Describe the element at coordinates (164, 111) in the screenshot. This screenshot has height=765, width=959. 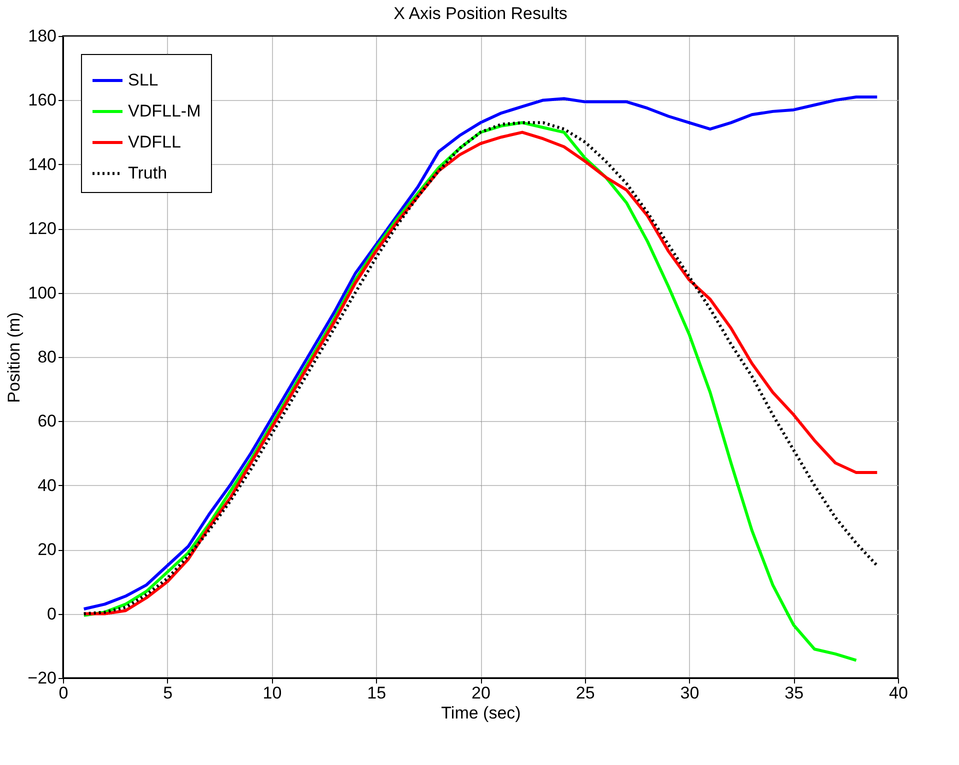
I see `legend-label: VDFLL-M` at that location.